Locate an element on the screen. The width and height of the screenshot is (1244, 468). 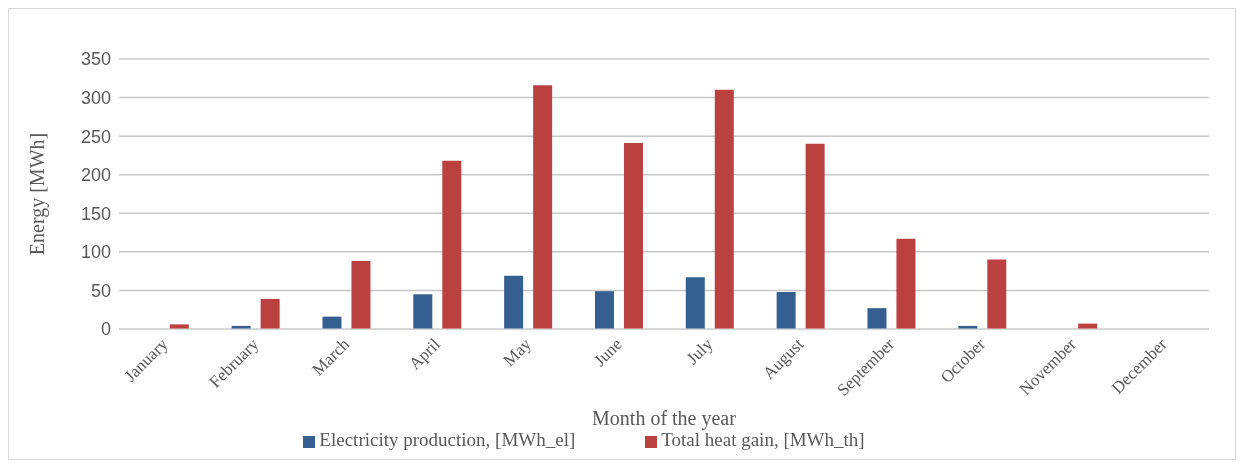
x-tick-label: June is located at coordinates (608, 352).